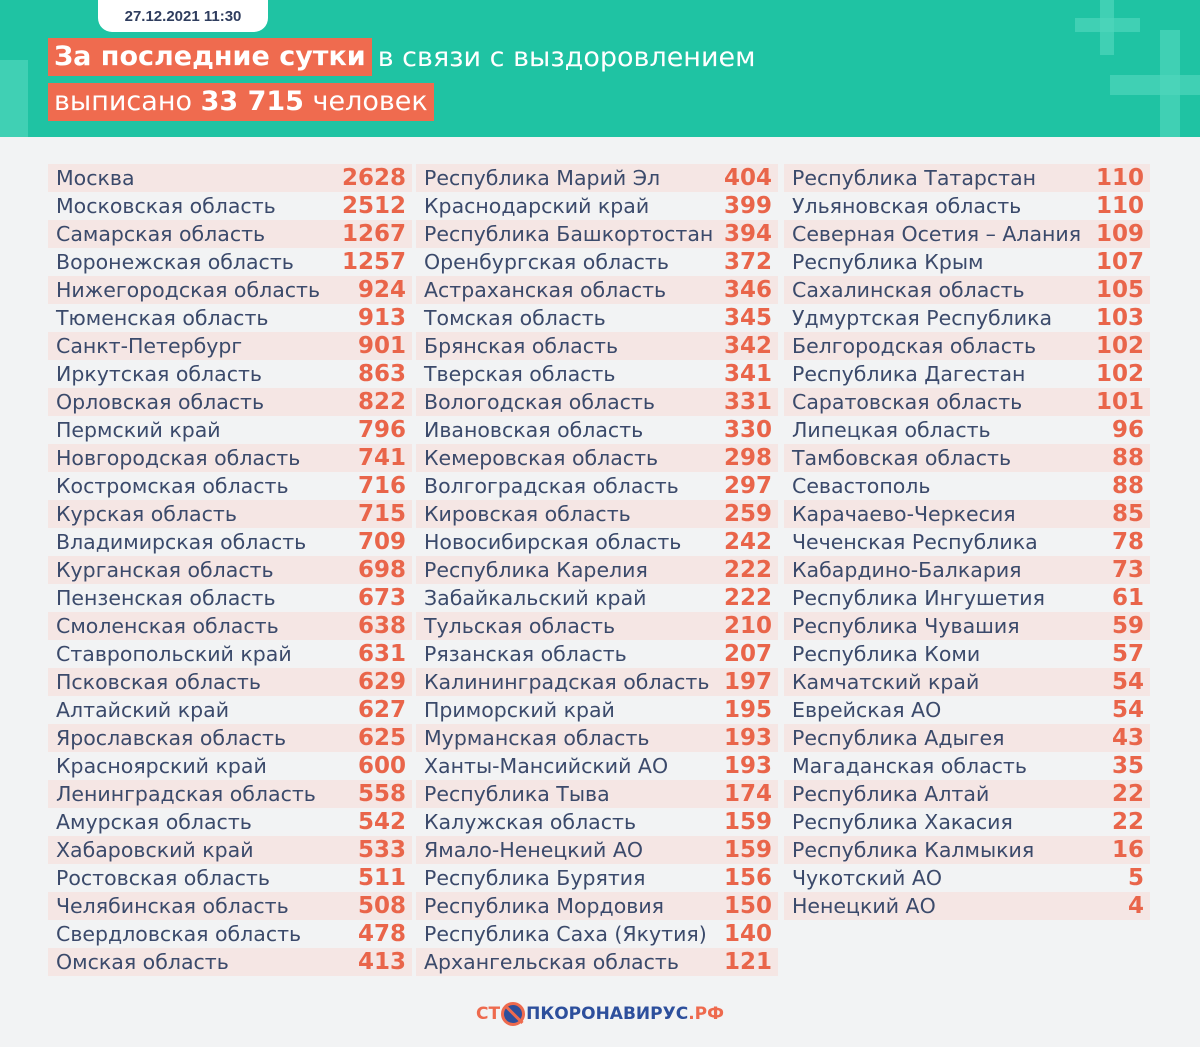 The width and height of the screenshot is (1200, 1047). Describe the element at coordinates (171, 738) in the screenshot. I see `region-name: Ярославская область` at that location.